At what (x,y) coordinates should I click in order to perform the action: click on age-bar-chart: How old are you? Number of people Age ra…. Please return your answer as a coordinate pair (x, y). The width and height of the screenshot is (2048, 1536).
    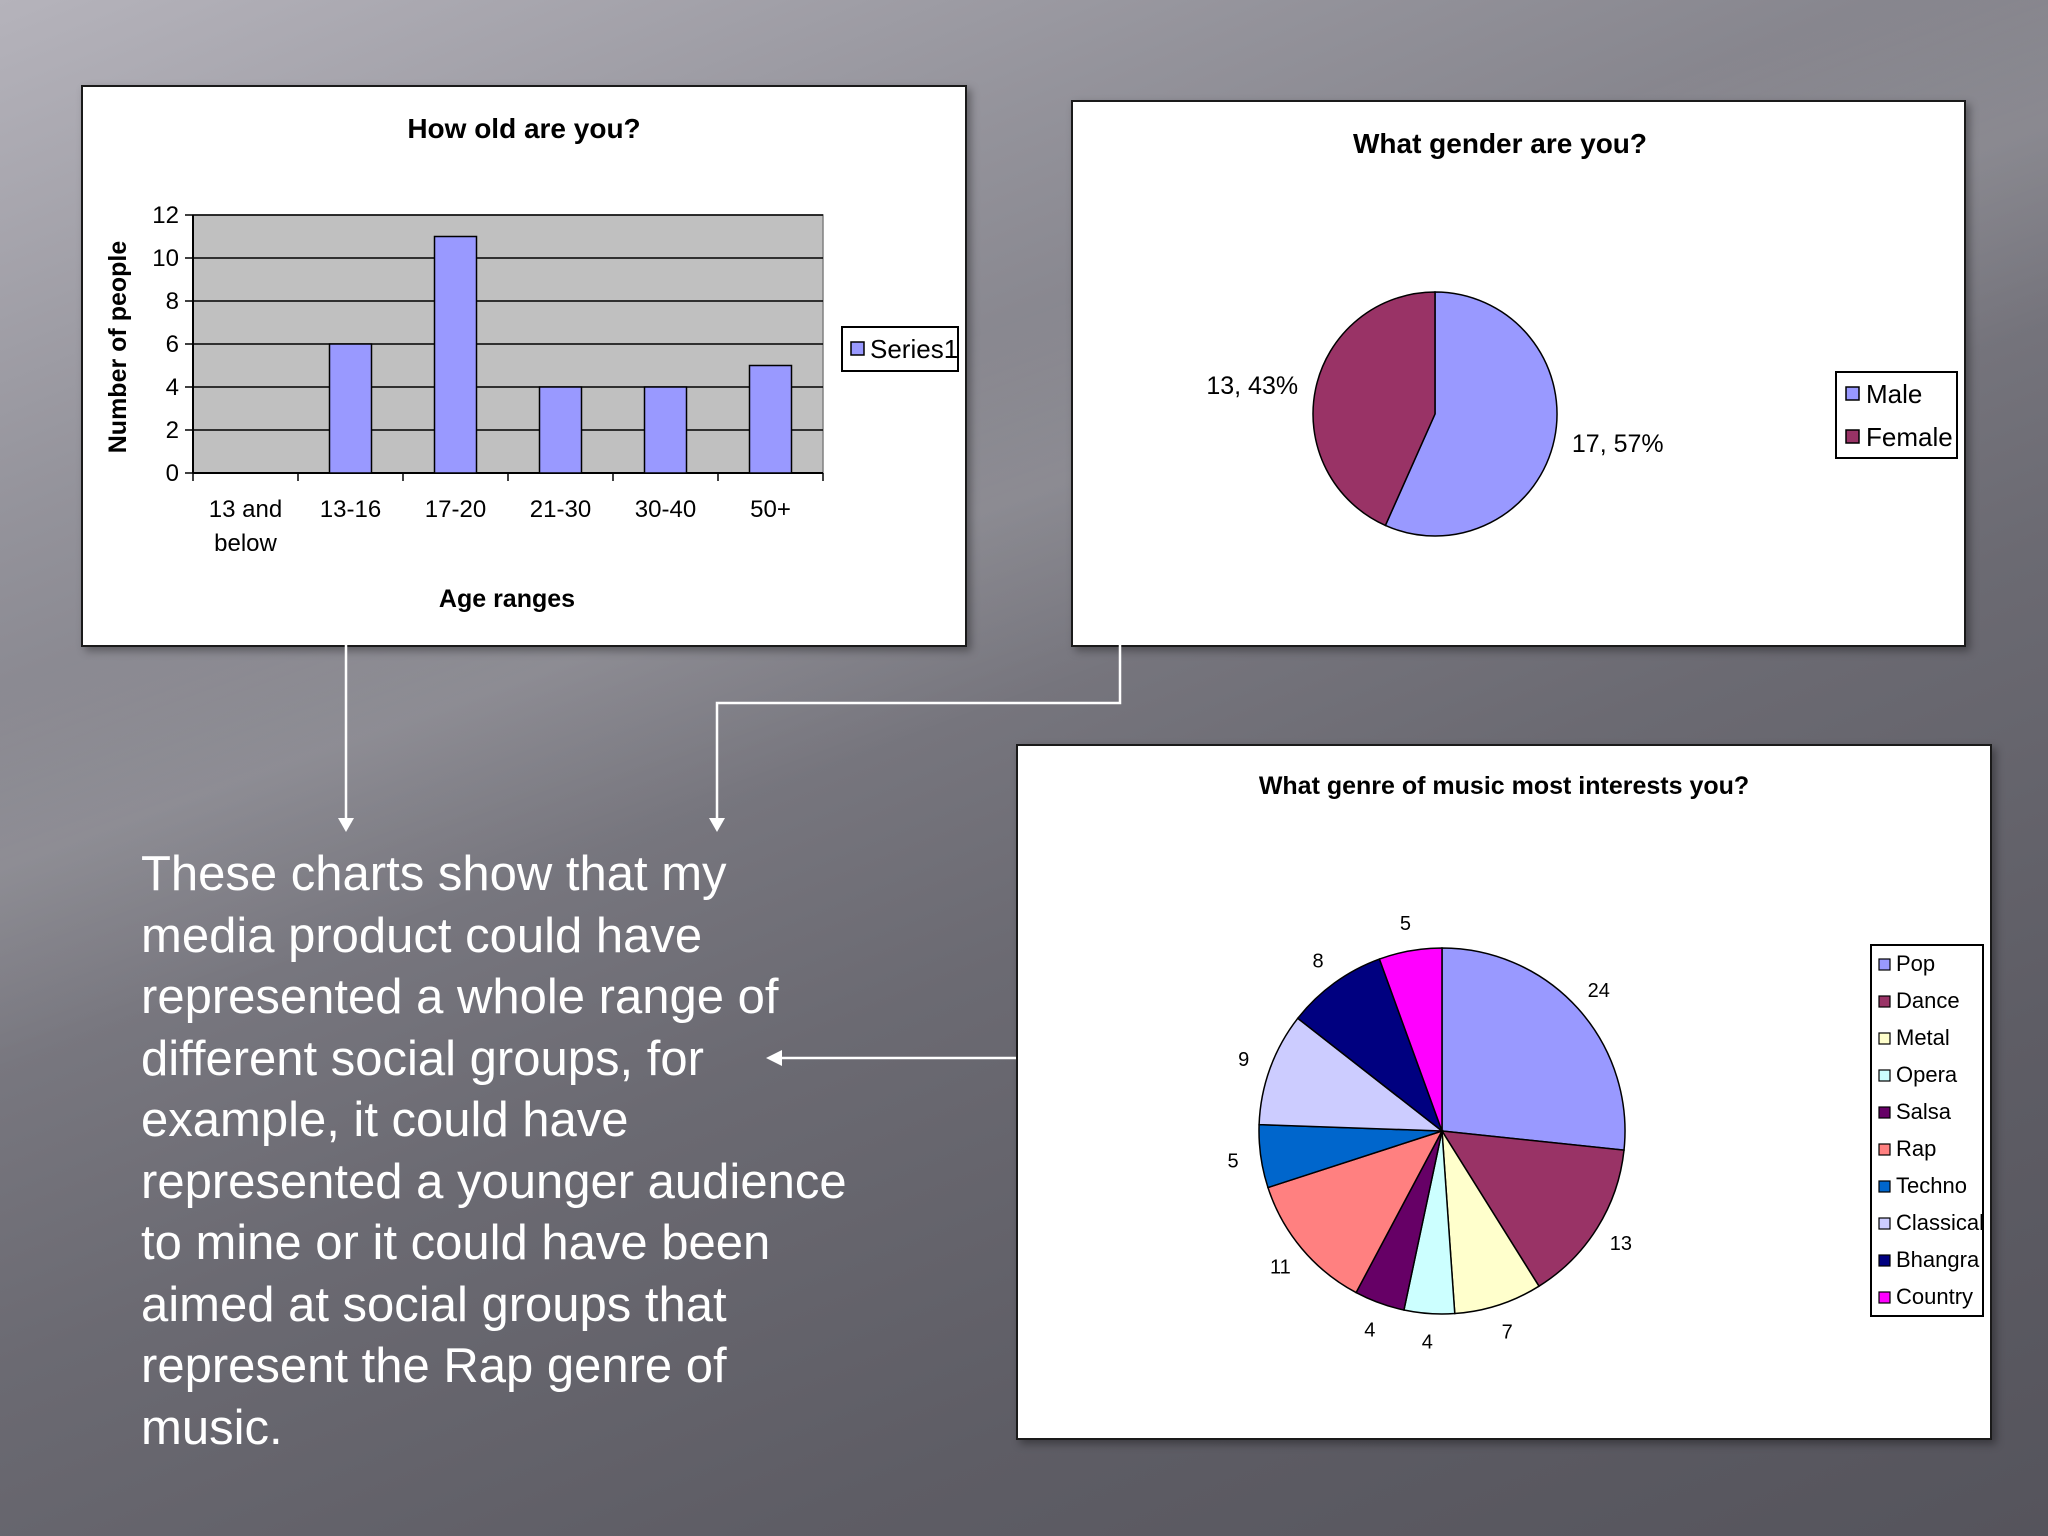
    Looking at the image, I should click on (531, 363).